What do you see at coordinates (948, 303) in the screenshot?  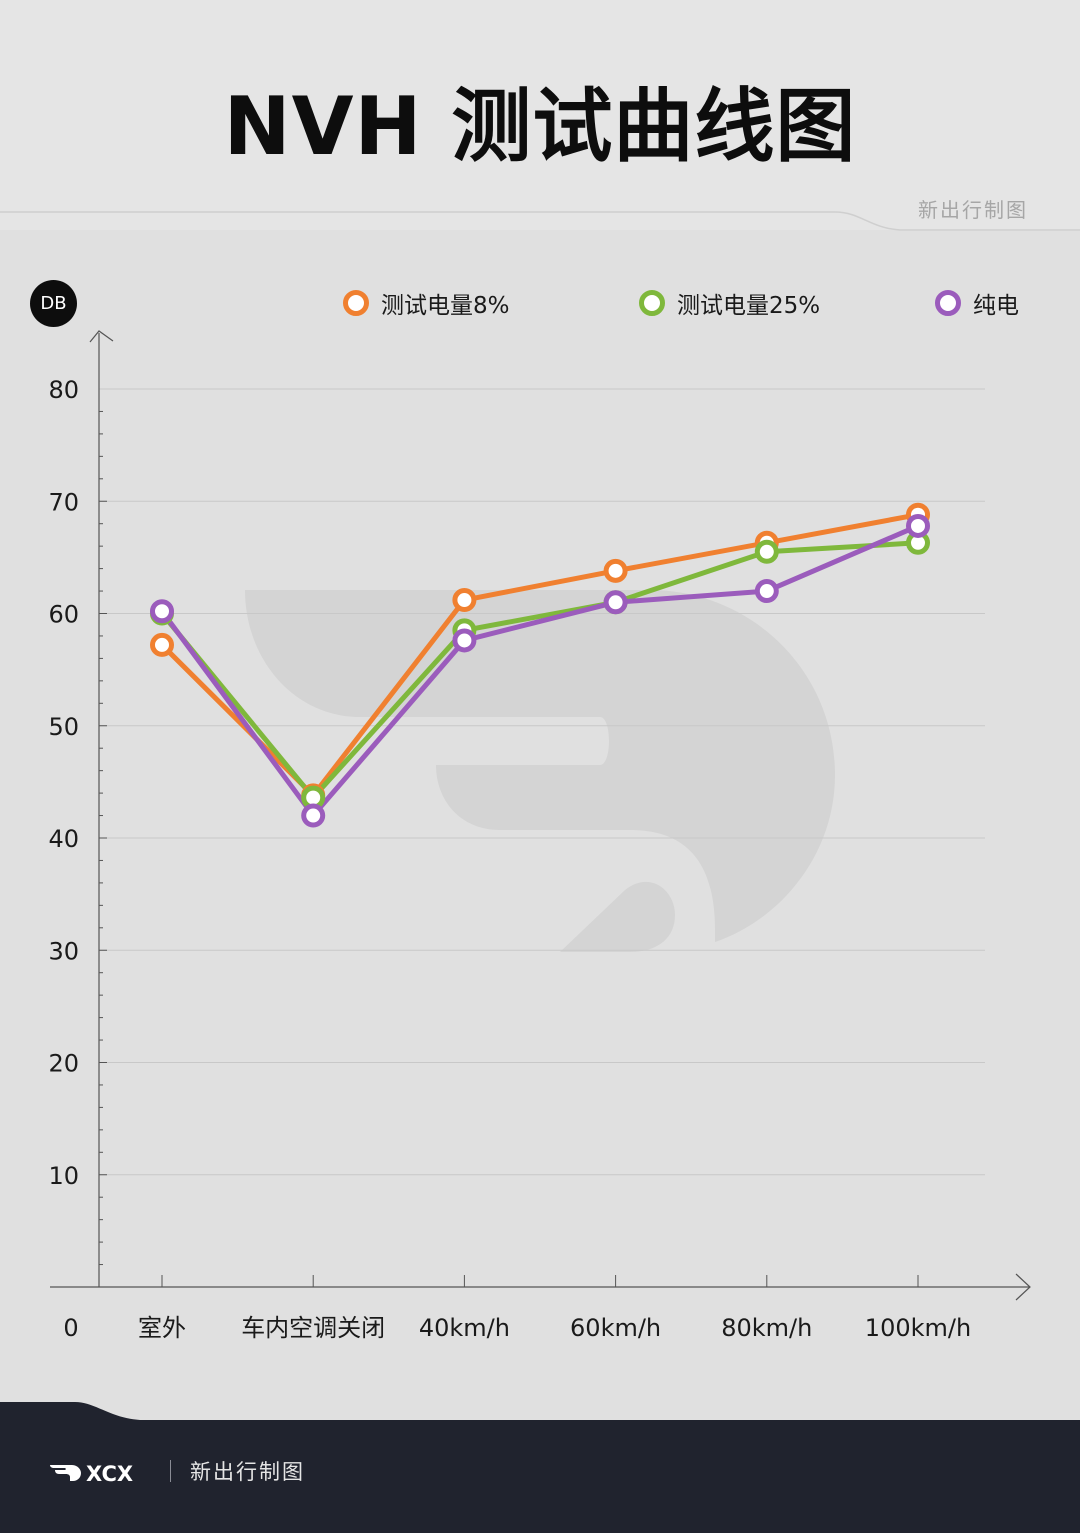 I see `legend-marker-purple` at bounding box center [948, 303].